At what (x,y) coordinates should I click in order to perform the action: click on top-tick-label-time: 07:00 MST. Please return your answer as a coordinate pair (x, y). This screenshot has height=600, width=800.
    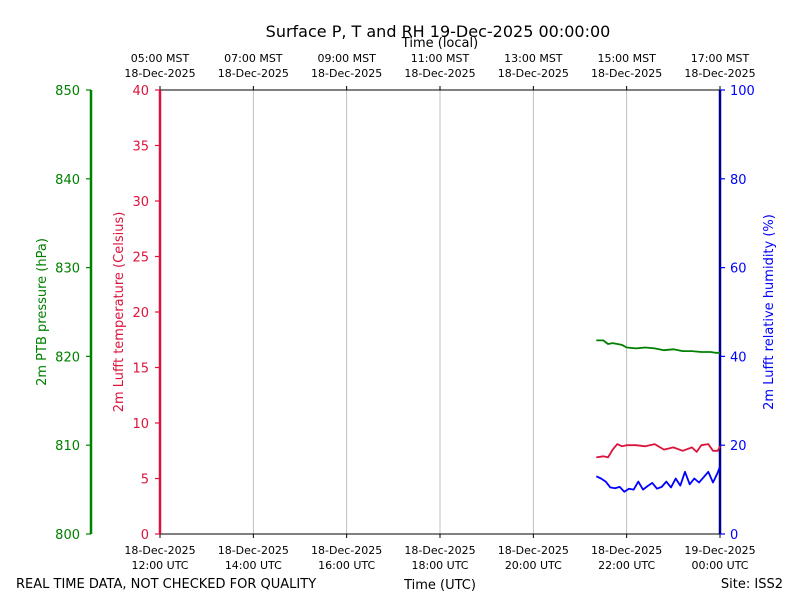
    Looking at the image, I should click on (253, 58).